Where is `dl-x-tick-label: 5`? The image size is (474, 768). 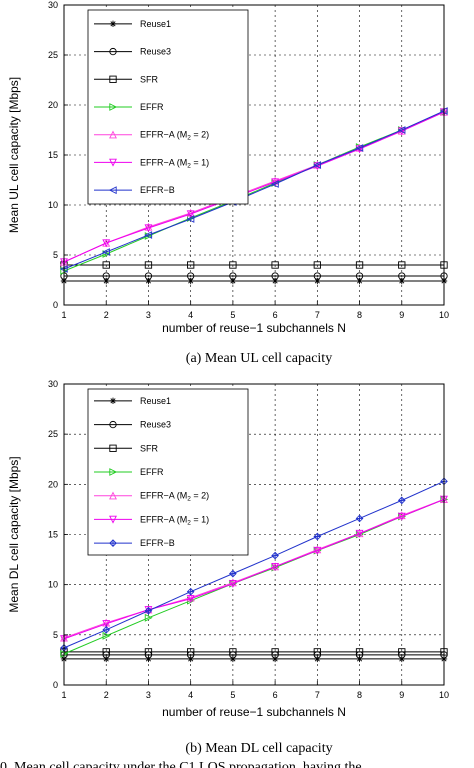
dl-x-tick-label: 5 is located at coordinates (232, 695).